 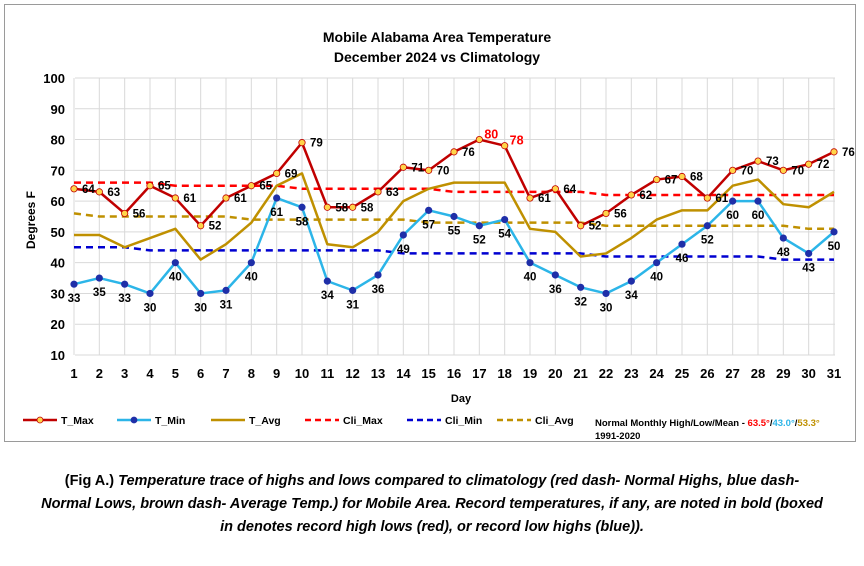 I want to click on x-tick-label: 24, so click(x=656, y=373).